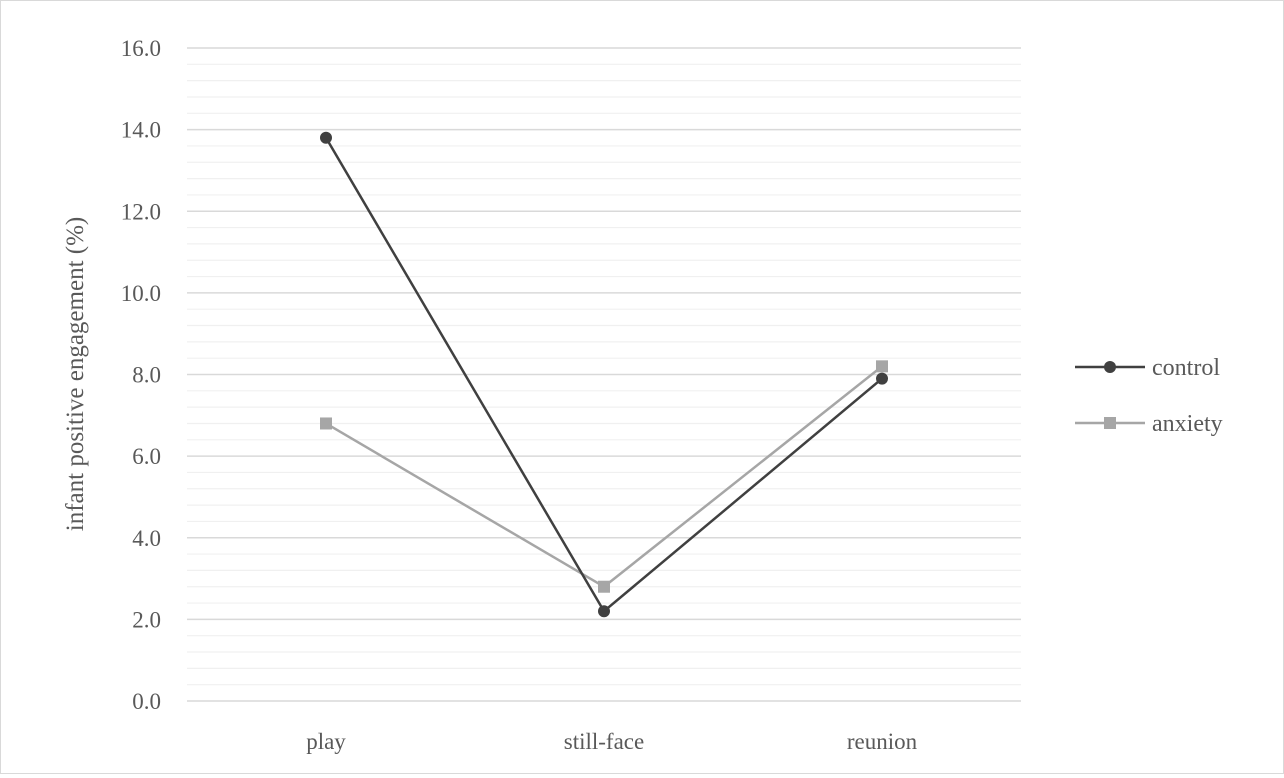  Describe the element at coordinates (75, 374) in the screenshot. I see `y-axis-label: infant positive engagement (%)` at that location.